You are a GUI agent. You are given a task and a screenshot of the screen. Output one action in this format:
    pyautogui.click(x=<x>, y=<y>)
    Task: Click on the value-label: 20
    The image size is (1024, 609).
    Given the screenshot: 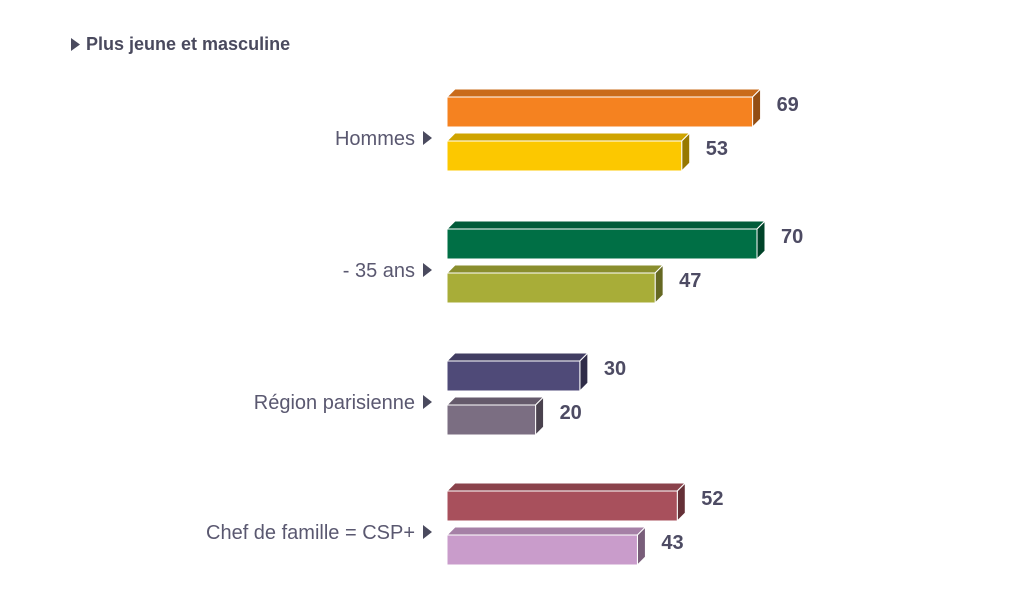 What is the action you would take?
    pyautogui.click(x=571, y=413)
    